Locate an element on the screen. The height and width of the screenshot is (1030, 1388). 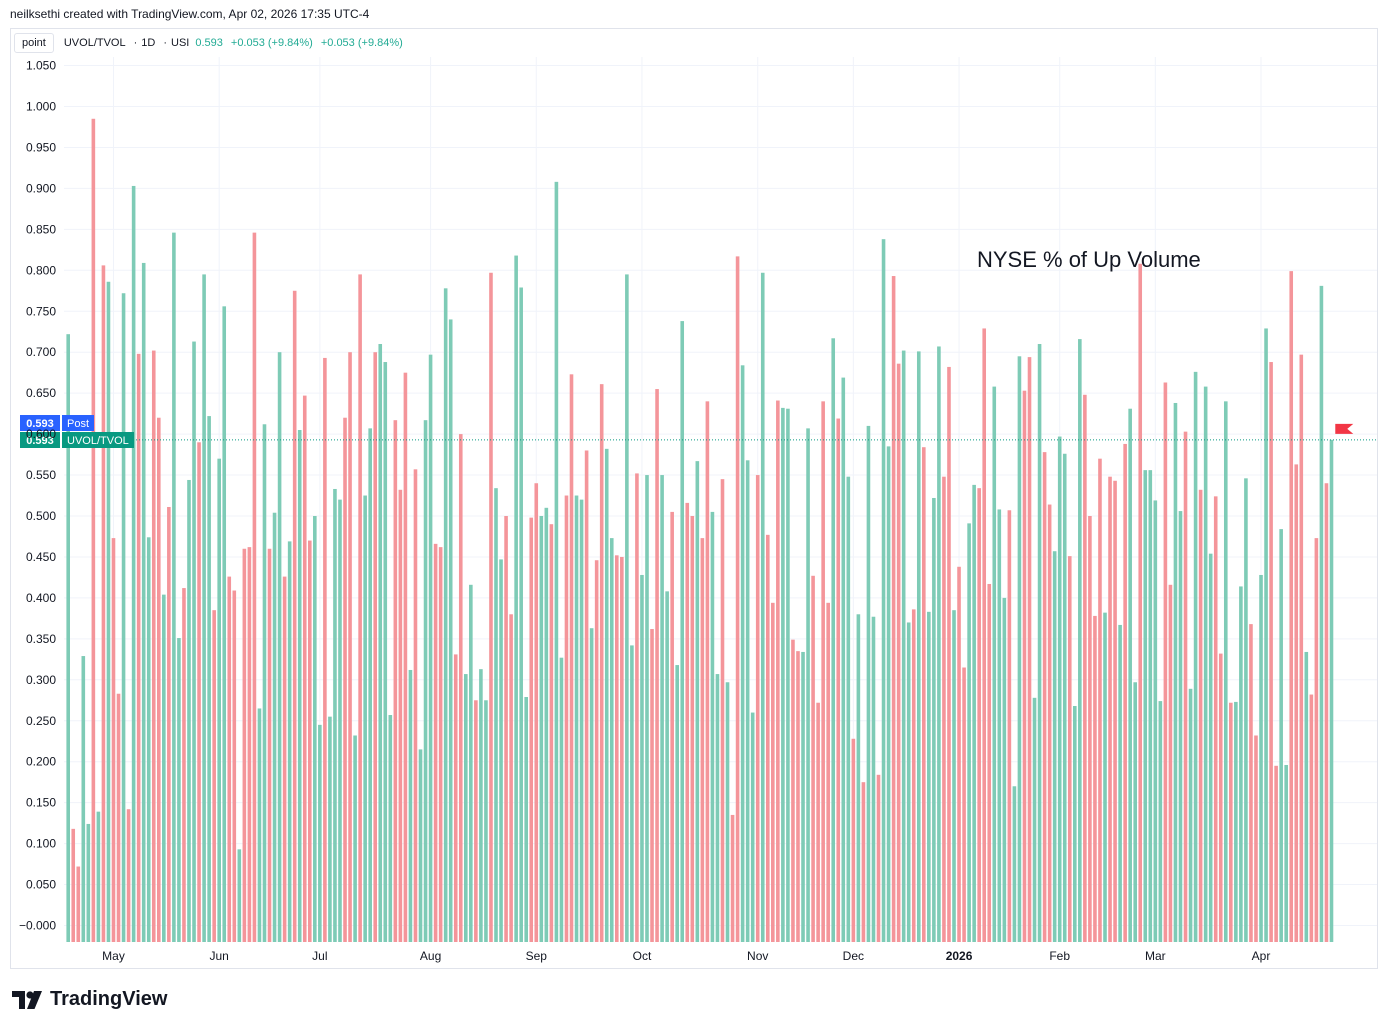
chart-annotation: NYSE % of Up Volume is located at coordinates (1089, 259).